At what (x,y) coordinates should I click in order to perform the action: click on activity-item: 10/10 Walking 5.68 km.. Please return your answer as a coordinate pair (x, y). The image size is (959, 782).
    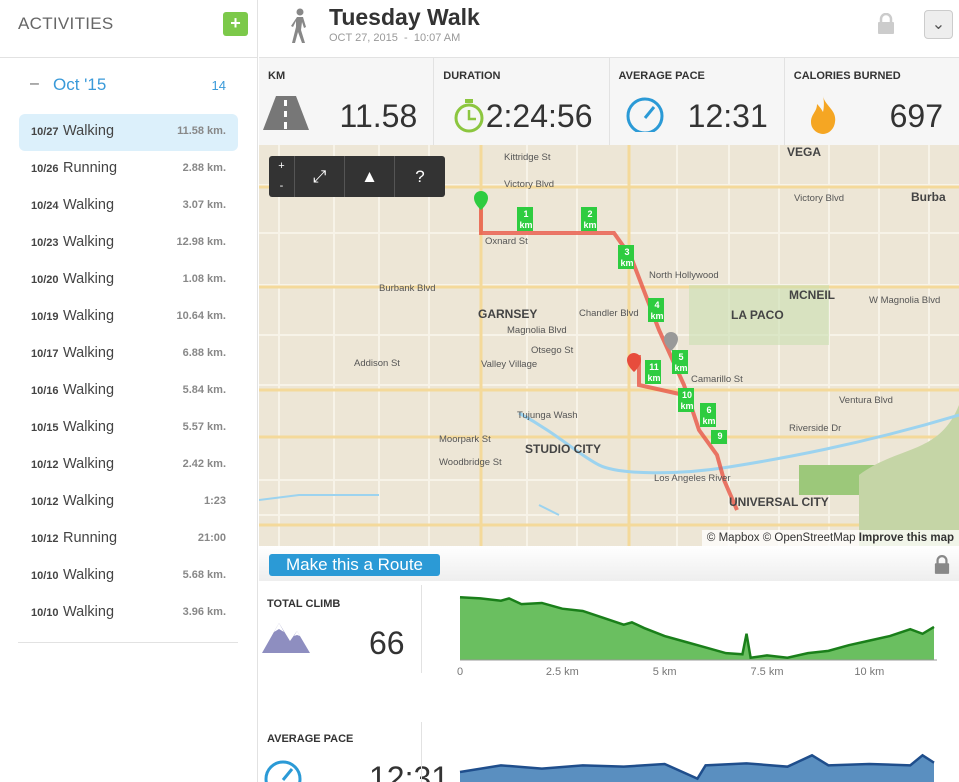
    Looking at the image, I should click on (128, 576).